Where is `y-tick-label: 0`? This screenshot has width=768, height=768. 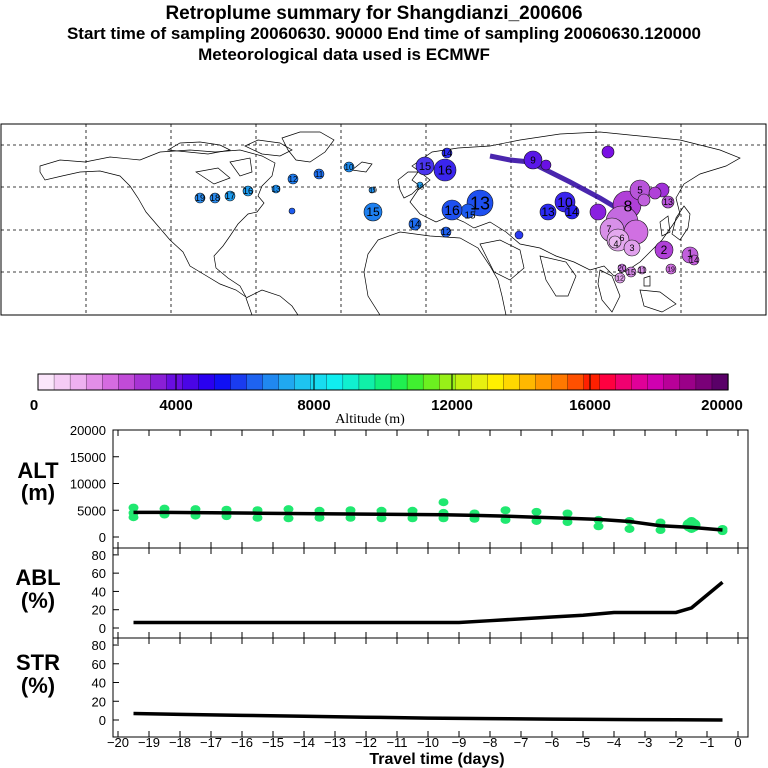 y-tick-label: 0 is located at coordinates (102, 537).